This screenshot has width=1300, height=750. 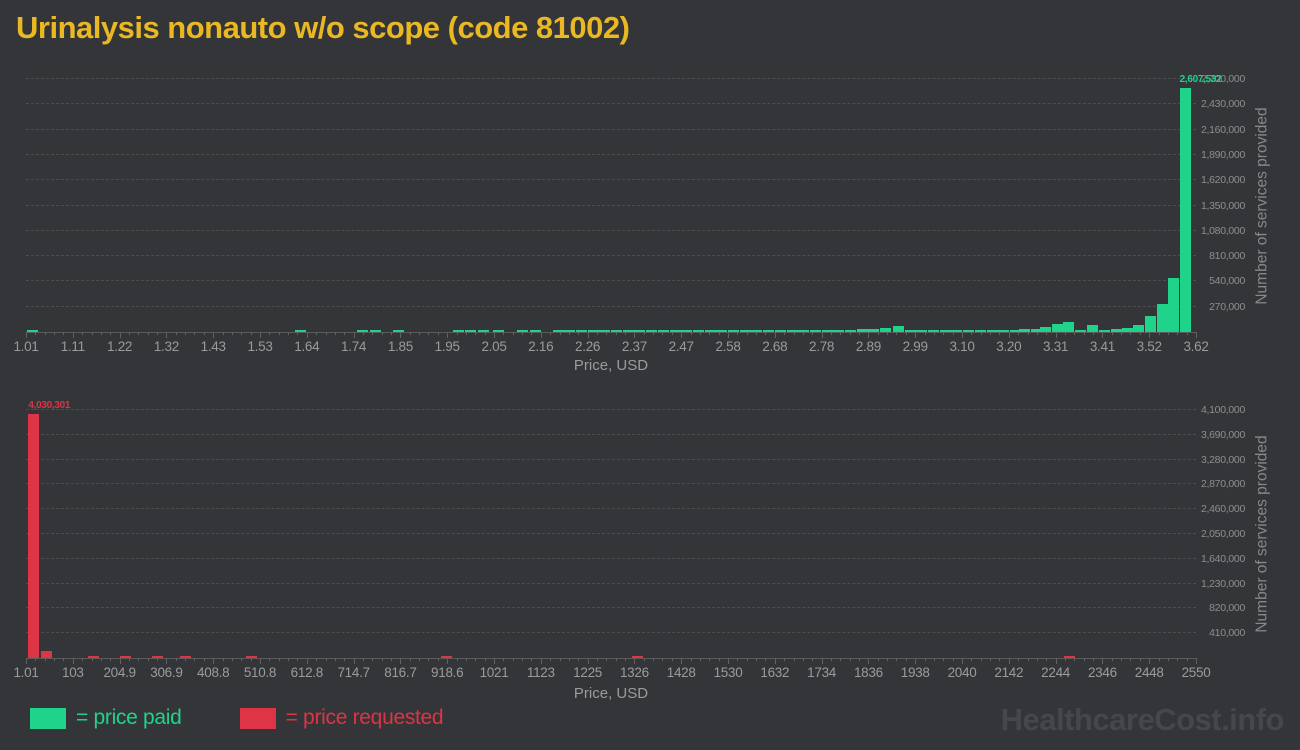 I want to click on price-requested-swatch-icon, so click(x=257, y=718).